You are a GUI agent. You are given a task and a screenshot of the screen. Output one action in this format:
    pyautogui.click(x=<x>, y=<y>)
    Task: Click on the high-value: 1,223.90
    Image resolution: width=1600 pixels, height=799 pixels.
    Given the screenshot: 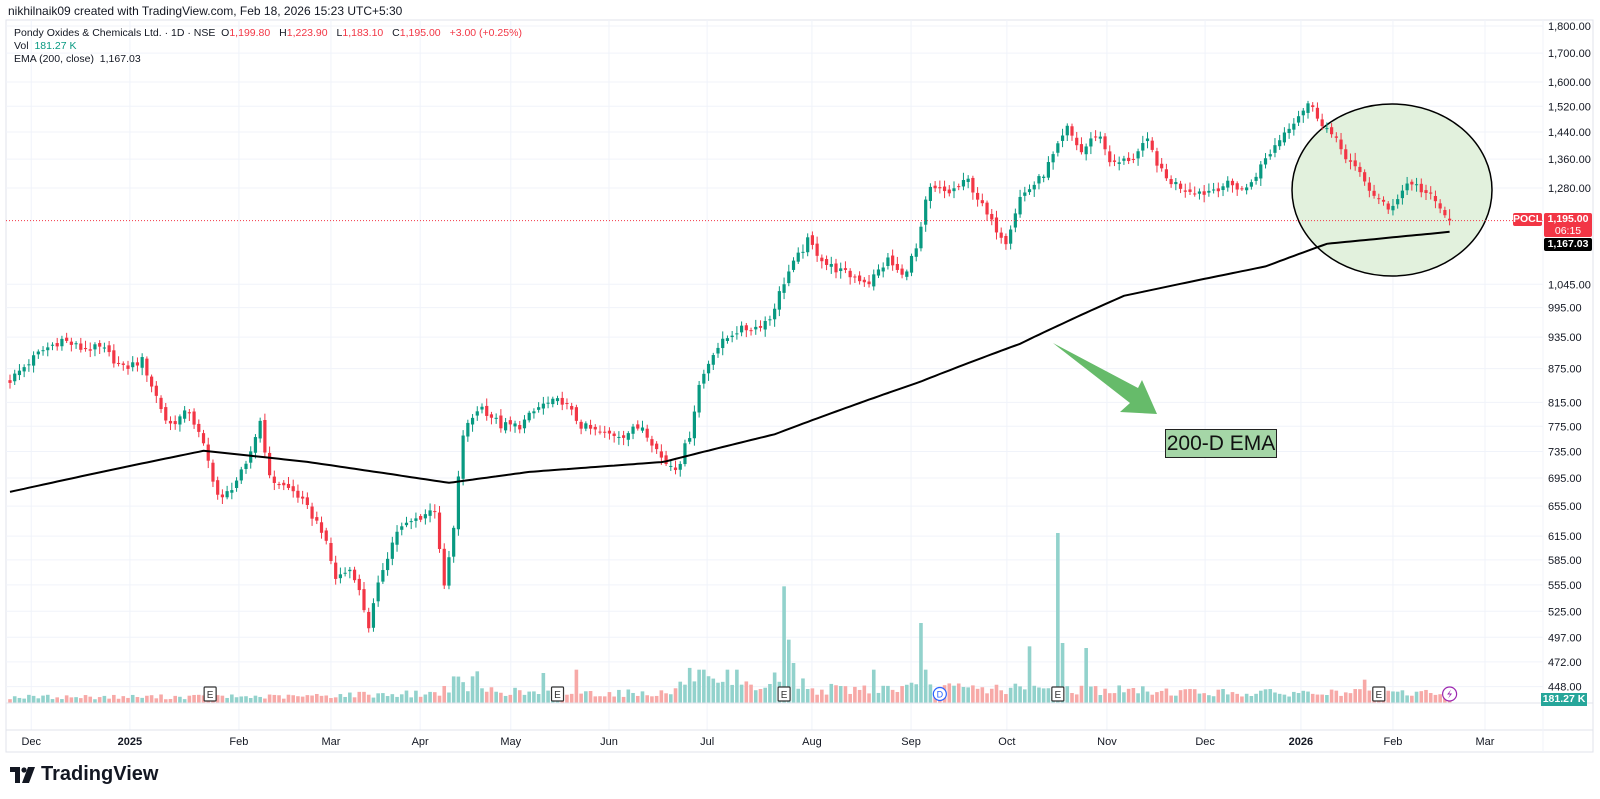 What is the action you would take?
    pyautogui.click(x=307, y=33)
    